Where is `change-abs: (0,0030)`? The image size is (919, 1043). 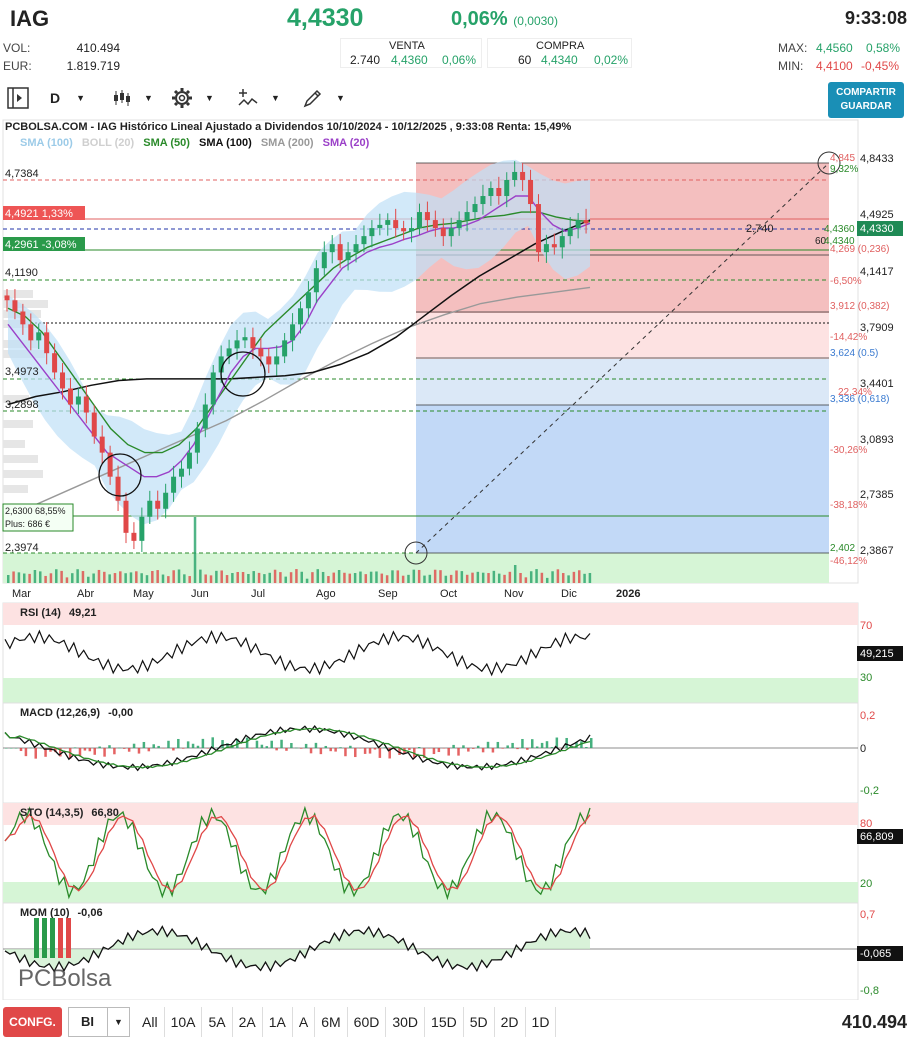 change-abs: (0,0030) is located at coordinates (535, 21).